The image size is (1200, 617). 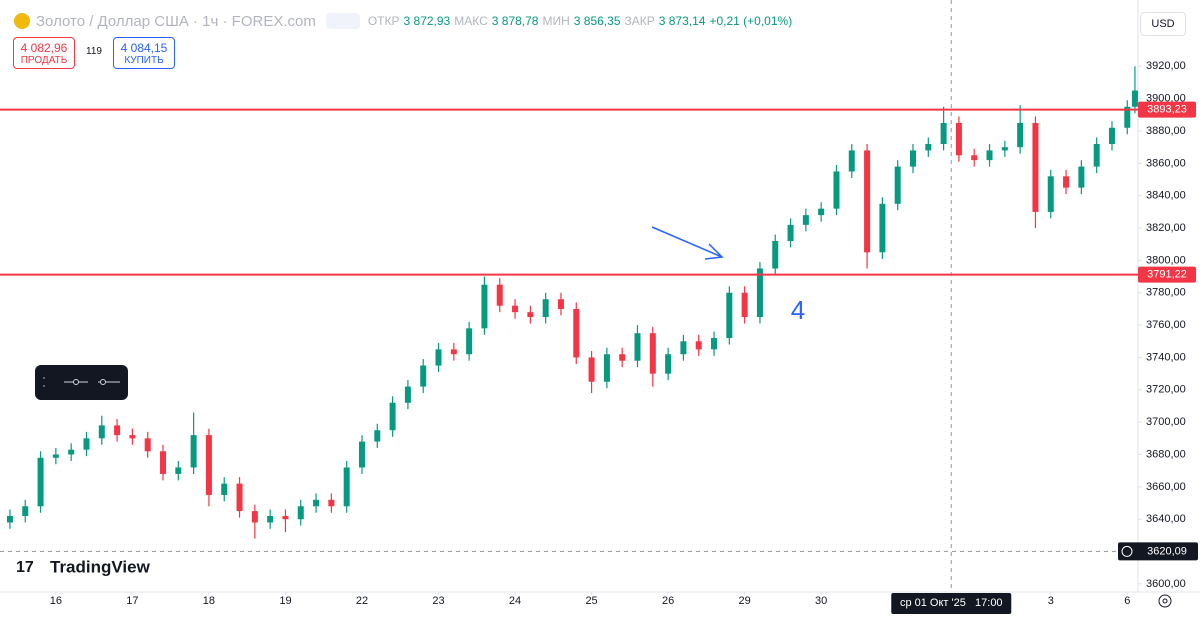 What do you see at coordinates (1166, 422) in the screenshot?
I see `y-tick-label: 3700,00` at bounding box center [1166, 422].